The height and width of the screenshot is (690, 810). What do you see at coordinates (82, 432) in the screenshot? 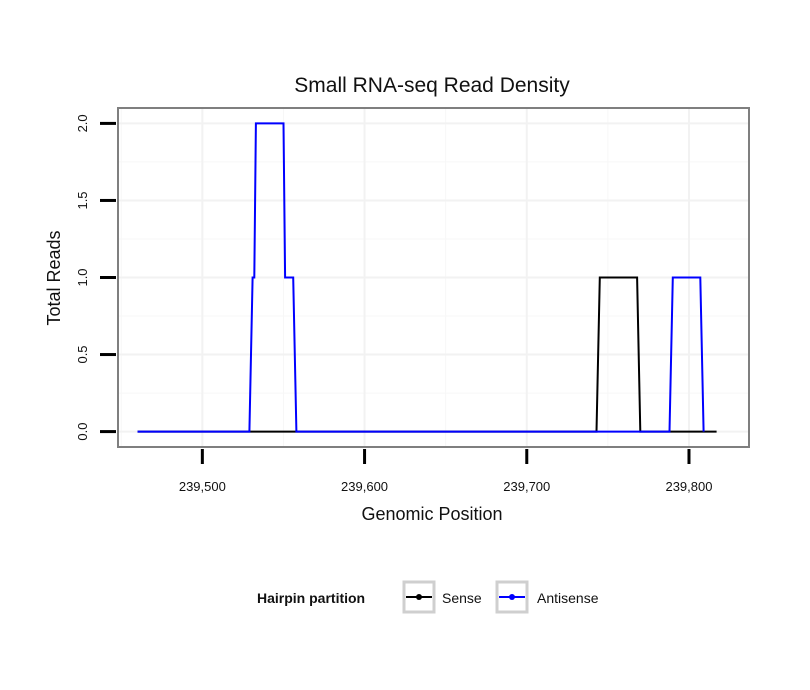
I see `y-tick-label: 0.0` at bounding box center [82, 432].